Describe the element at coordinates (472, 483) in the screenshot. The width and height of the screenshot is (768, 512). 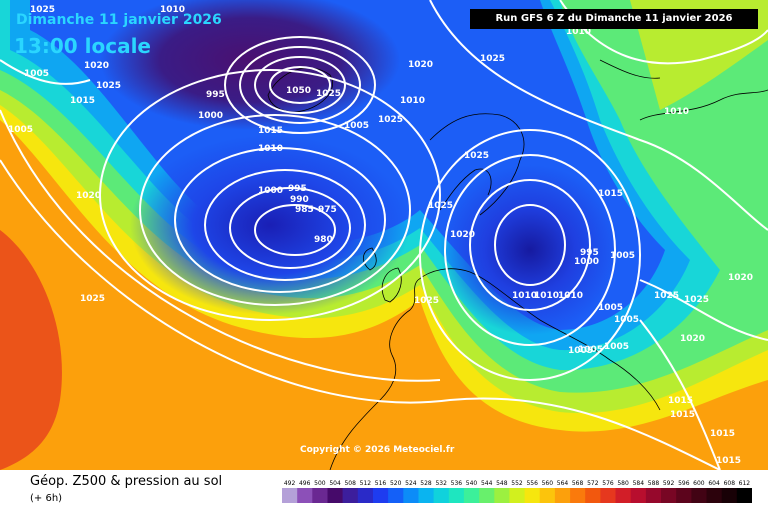
I see `legend-tick-label: 540` at that location.